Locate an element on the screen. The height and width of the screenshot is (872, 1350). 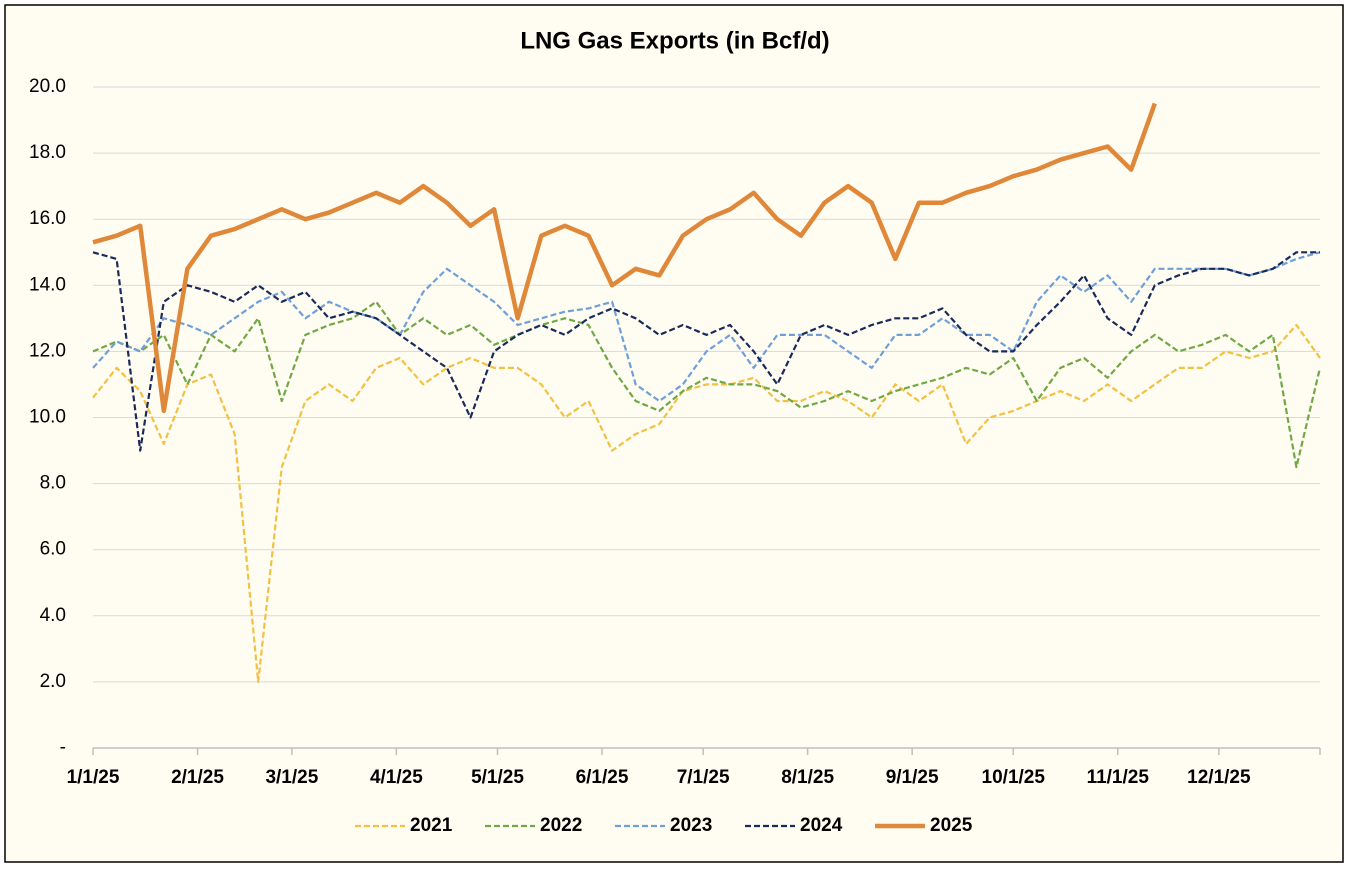
x-tick-label: 7/1/25 is located at coordinates (703, 777).